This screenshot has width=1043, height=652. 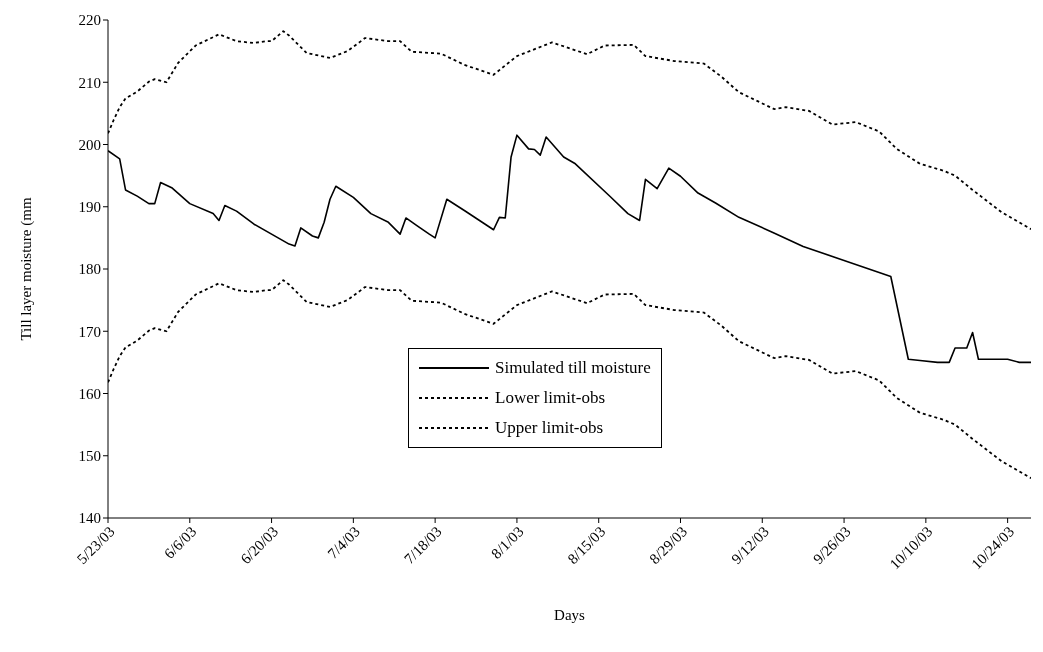 I want to click on y-tick-label: 170, so click(x=89, y=331).